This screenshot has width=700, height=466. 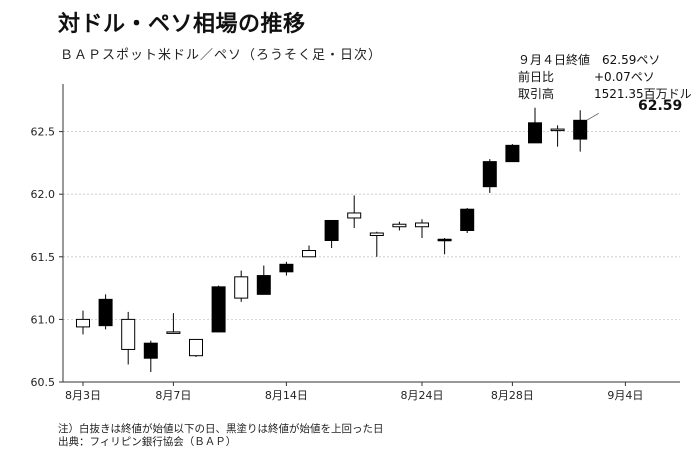 What do you see at coordinates (660, 106) in the screenshot?
I see `last-value-label: 62.59` at bounding box center [660, 106].